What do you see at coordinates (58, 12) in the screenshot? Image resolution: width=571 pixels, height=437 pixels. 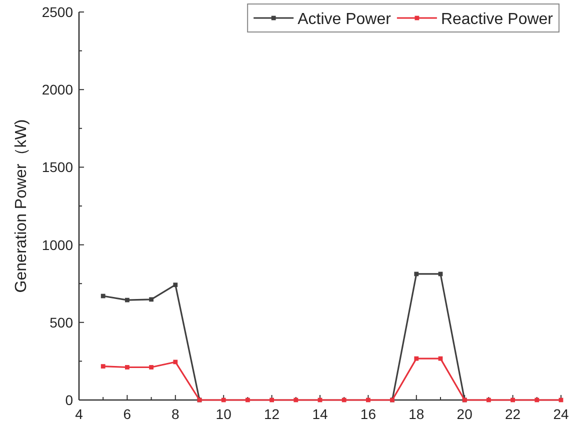 I see `y-tick-label: 2500` at bounding box center [58, 12].